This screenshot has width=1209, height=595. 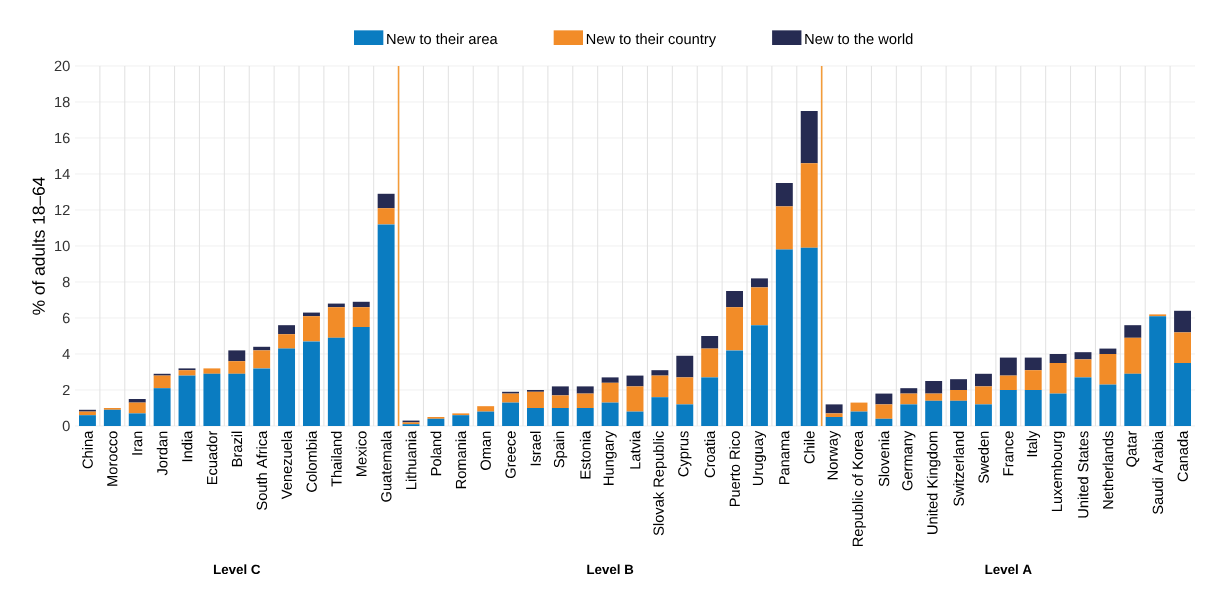 I want to click on x-tick-label: Jordan, so click(x=162, y=453).